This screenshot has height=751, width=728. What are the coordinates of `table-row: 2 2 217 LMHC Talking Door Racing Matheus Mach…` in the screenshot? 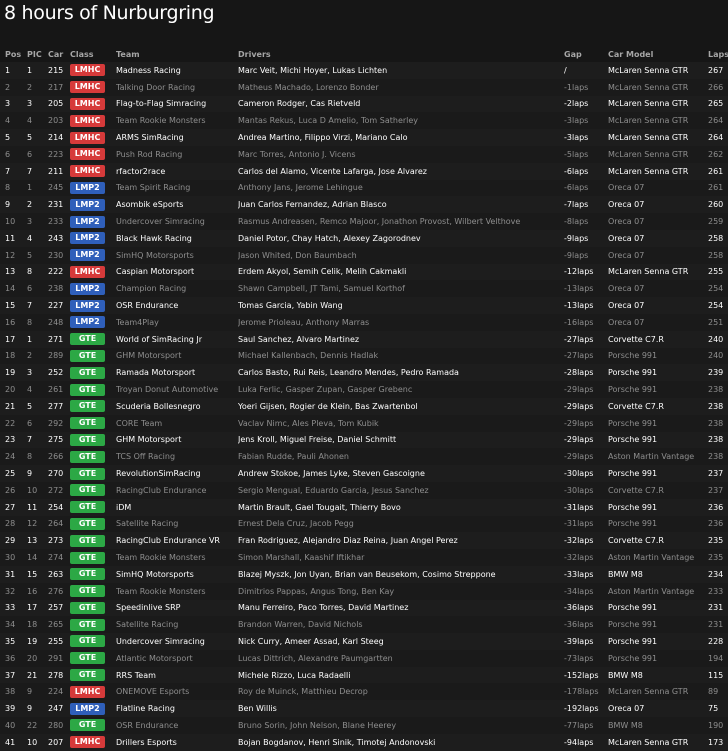 It's located at (364, 87).